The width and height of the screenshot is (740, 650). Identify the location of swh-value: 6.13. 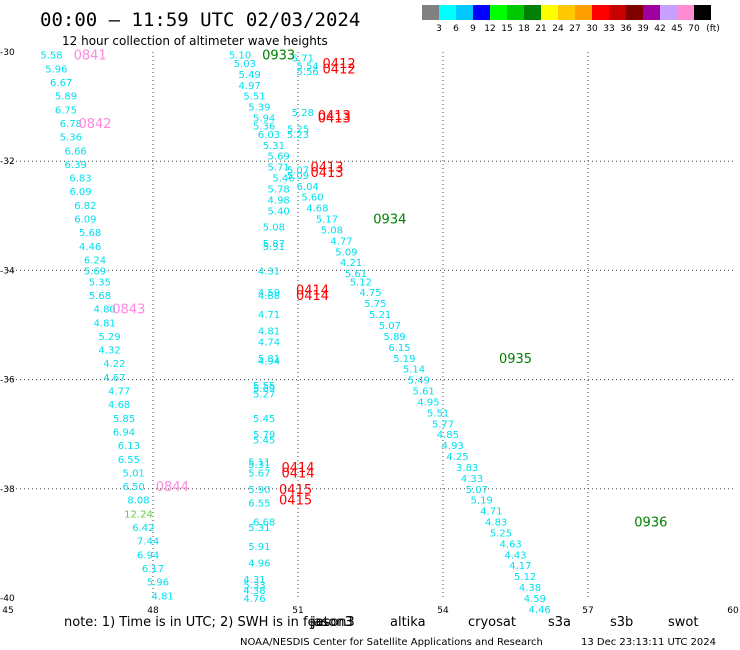
(129, 446).